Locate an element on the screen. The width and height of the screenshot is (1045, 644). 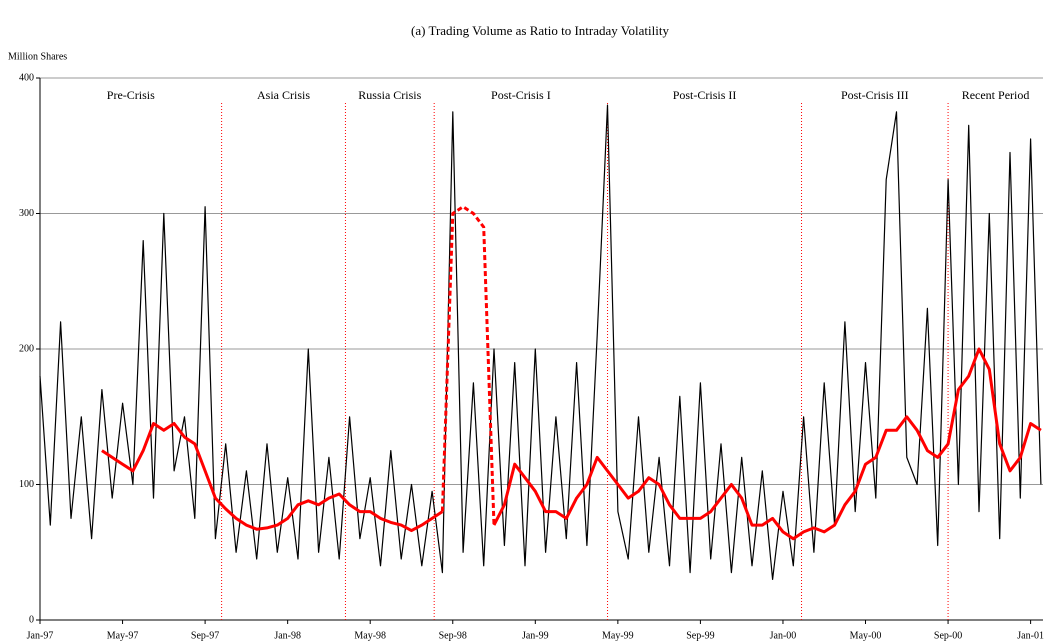
x-tick-label: Jan-98 is located at coordinates (287, 635).